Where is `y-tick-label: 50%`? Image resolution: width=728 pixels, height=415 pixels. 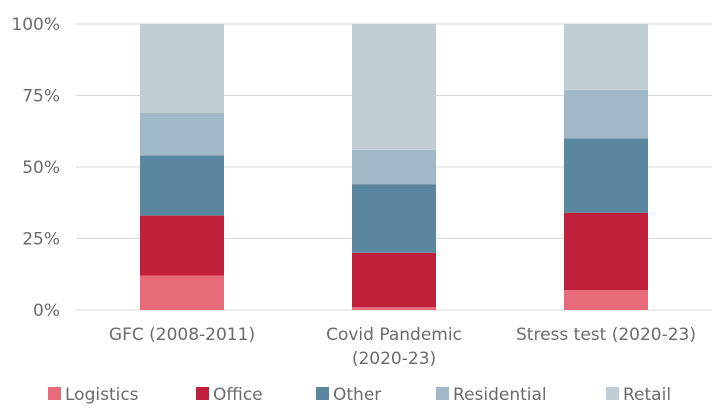 y-tick-label: 50% is located at coordinates (41, 168).